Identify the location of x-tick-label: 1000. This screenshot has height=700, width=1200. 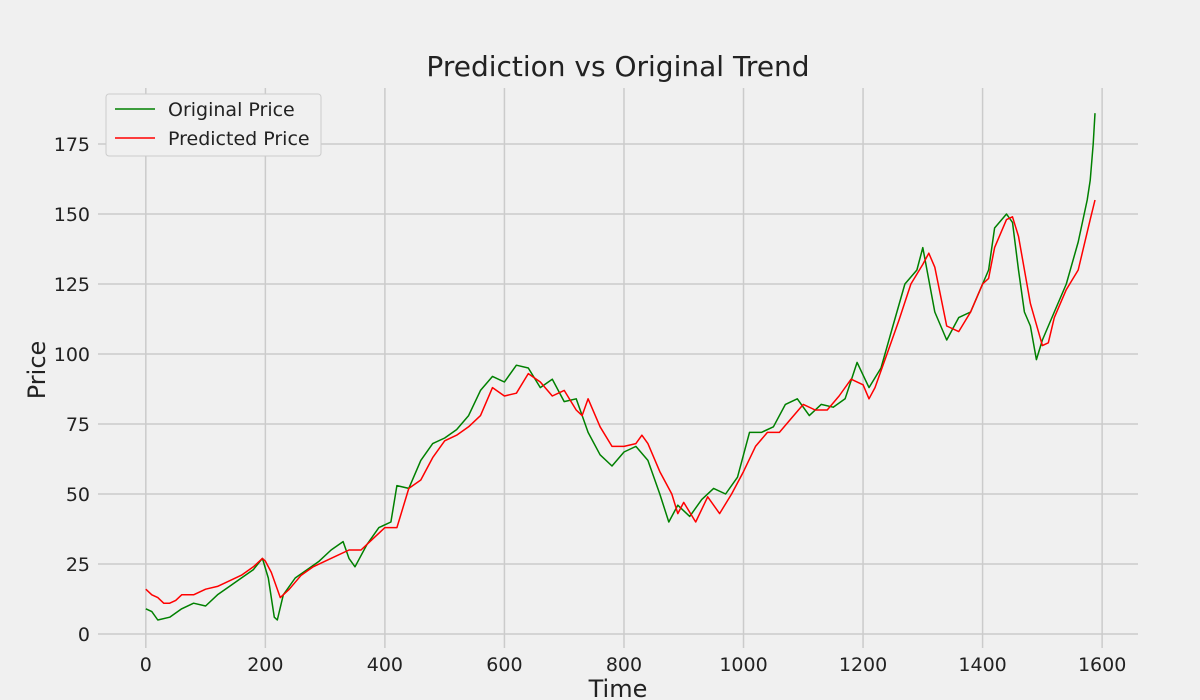
(743, 665).